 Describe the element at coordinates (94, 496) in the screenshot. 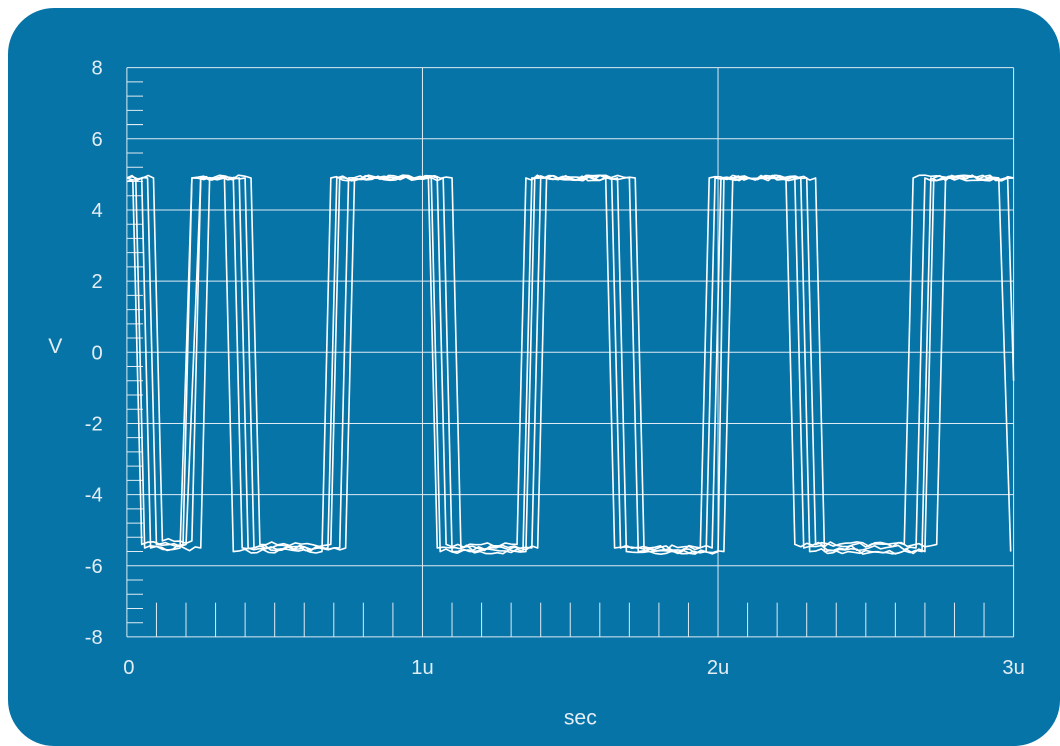

I see `y-tick-label: -4` at that location.